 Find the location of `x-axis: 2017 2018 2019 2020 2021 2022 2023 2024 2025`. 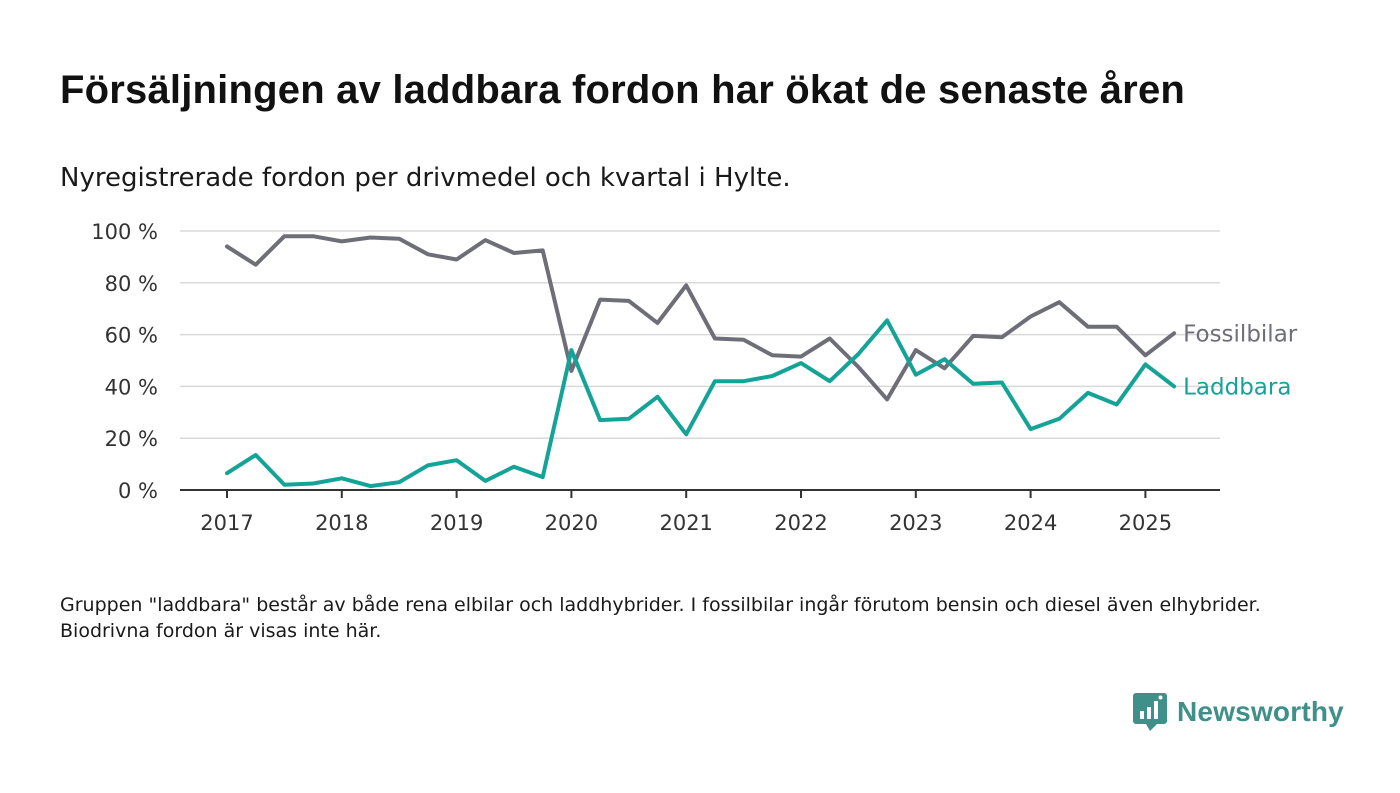

x-axis: 2017 2018 2019 2020 2021 2022 2023 2024 2025 is located at coordinates (700, 512).